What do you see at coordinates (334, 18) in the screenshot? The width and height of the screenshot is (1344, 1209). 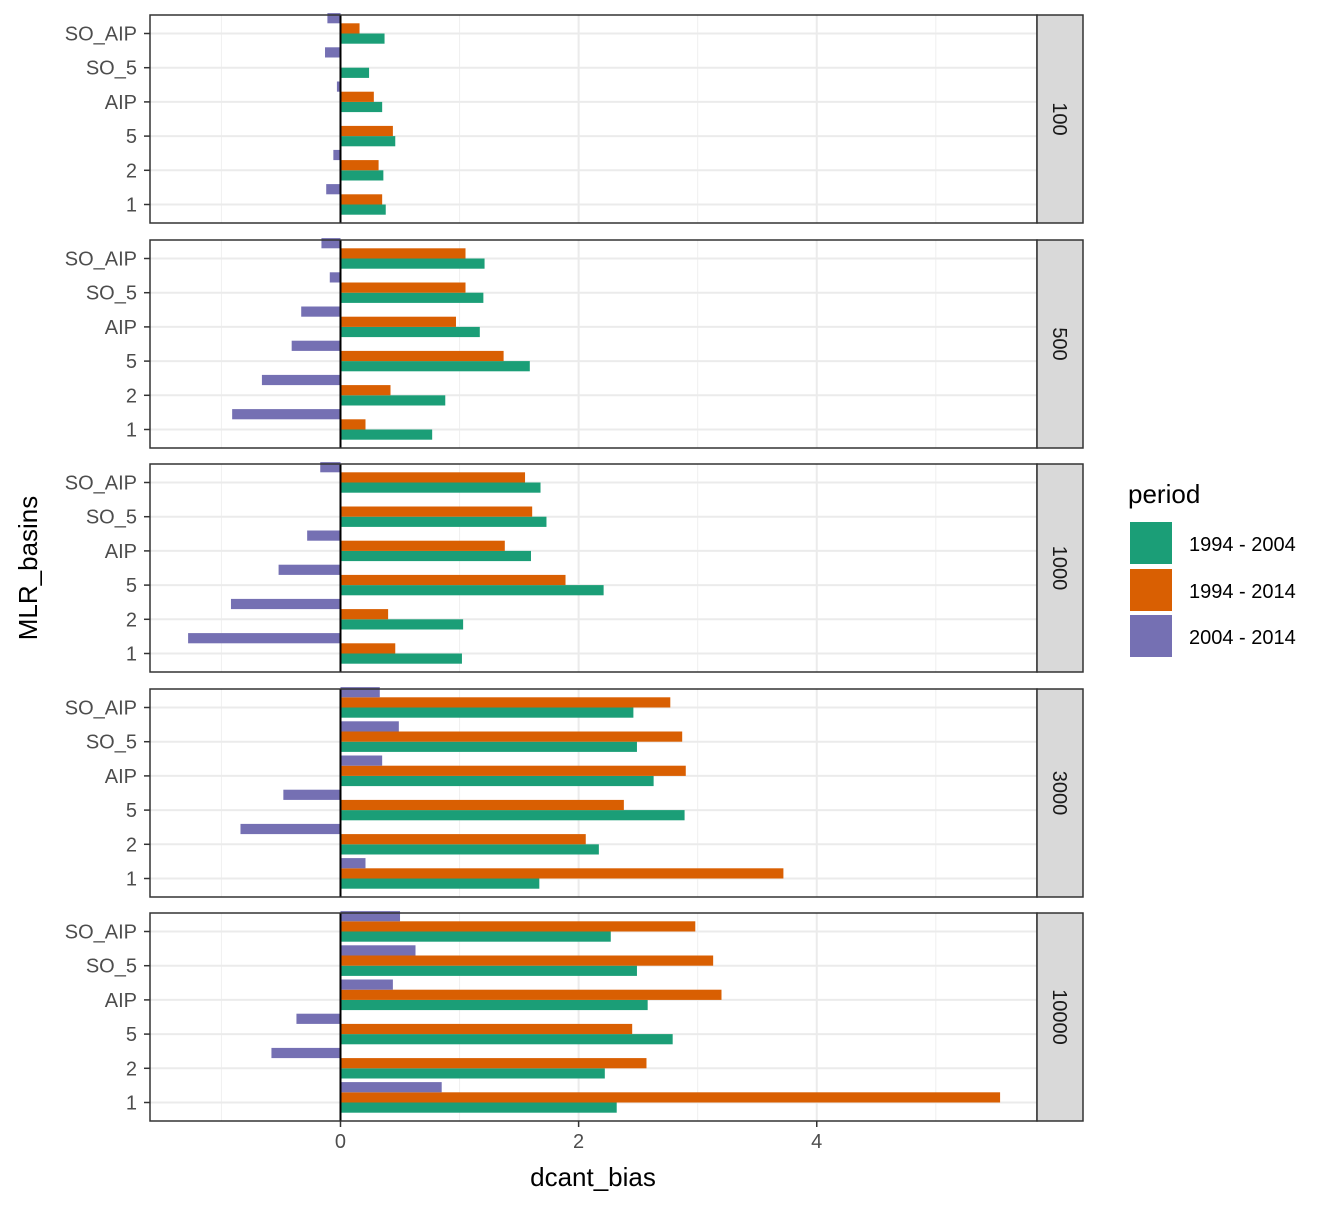 I see `bar-100-SO_AIP-2004-2014` at bounding box center [334, 18].